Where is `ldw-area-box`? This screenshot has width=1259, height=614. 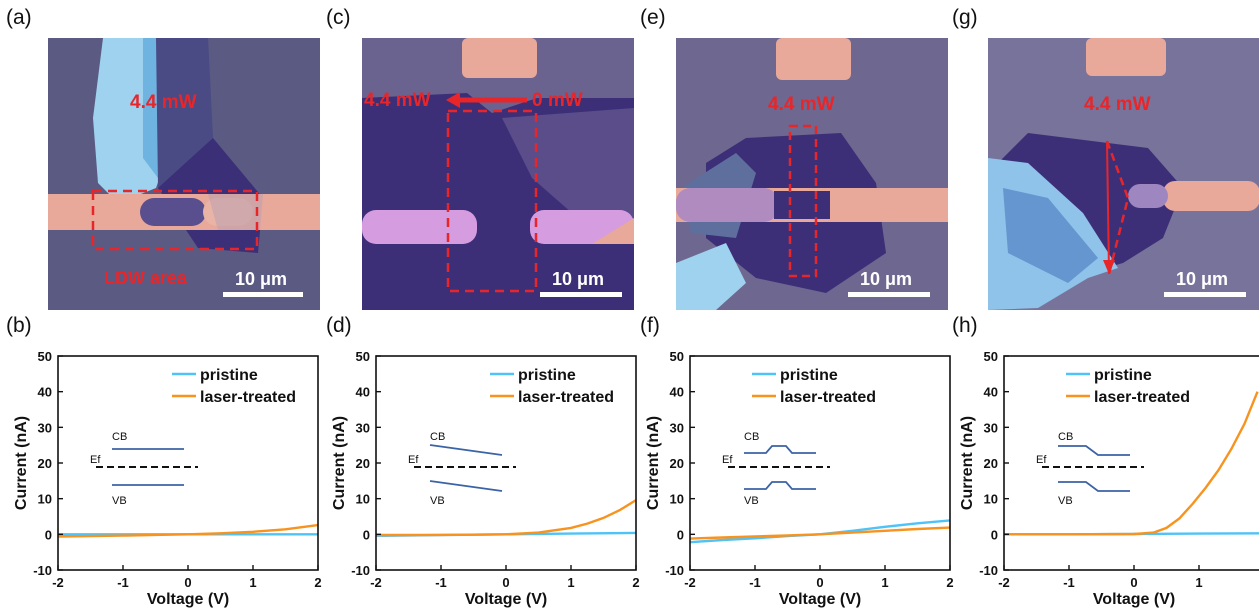 ldw-area-box is located at coordinates (175, 220).